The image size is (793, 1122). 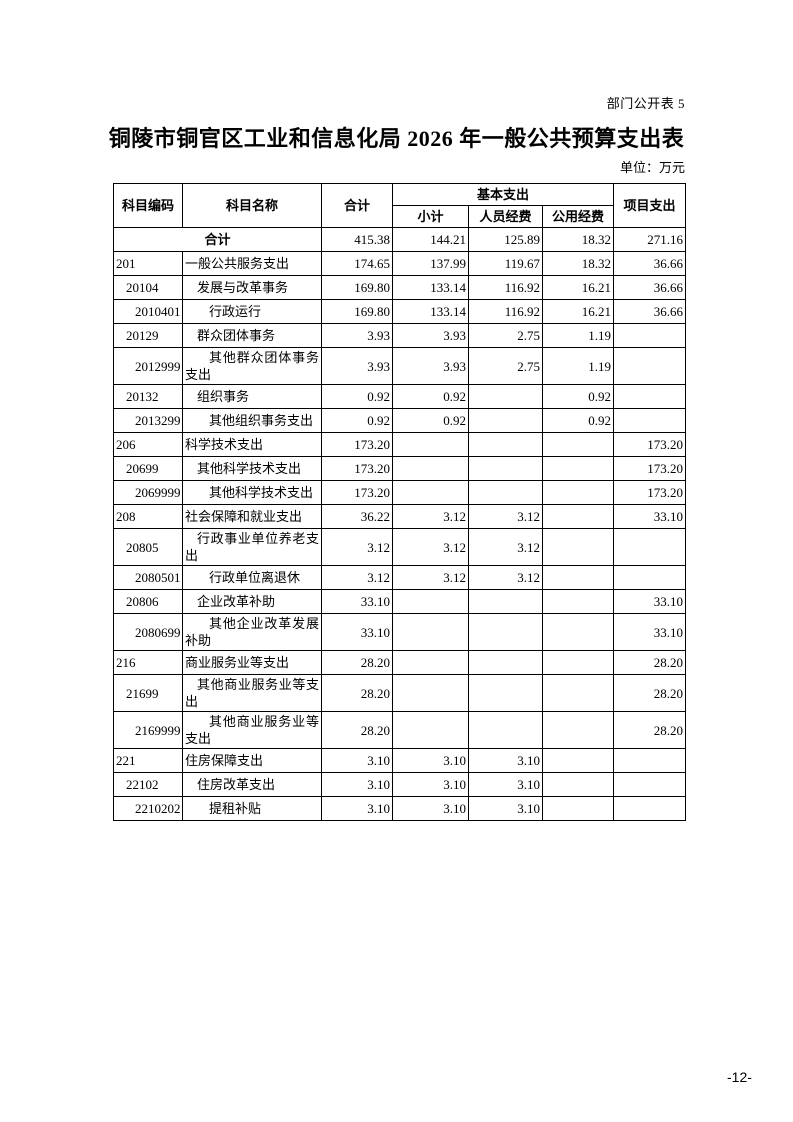 I want to click on subject-code-cell: 208, so click(x=148, y=516).